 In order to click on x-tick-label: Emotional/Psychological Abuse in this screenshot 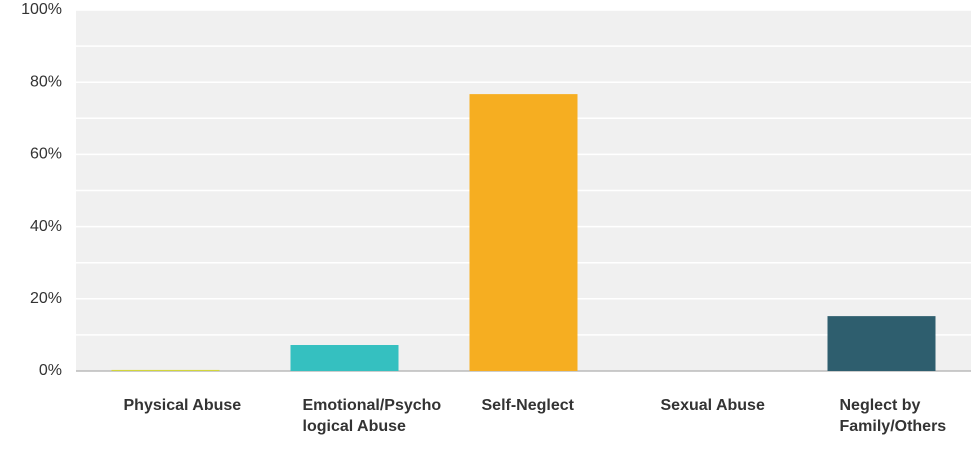, I will do `click(372, 416)`.